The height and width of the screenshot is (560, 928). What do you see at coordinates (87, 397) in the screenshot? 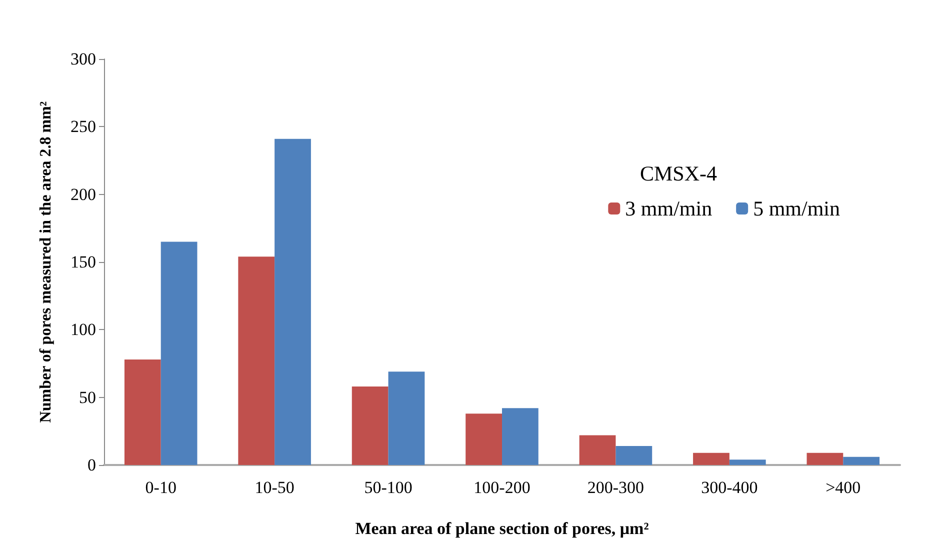
I see `y-tick-label: 50` at bounding box center [87, 397].